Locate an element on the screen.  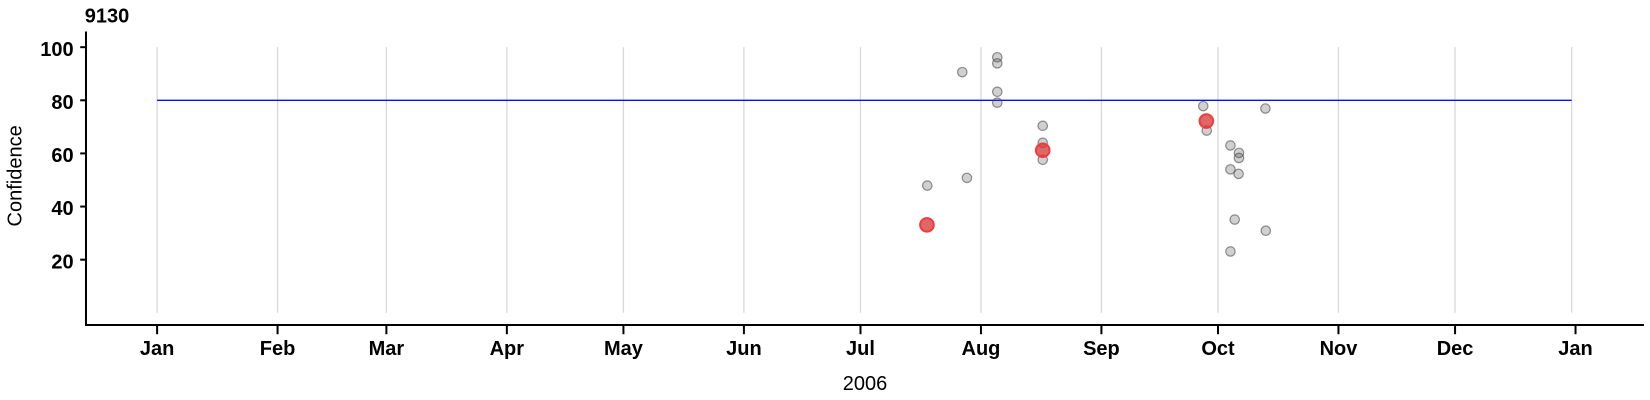
x-tick-label-feb-1: Feb is located at coordinates (278, 349).